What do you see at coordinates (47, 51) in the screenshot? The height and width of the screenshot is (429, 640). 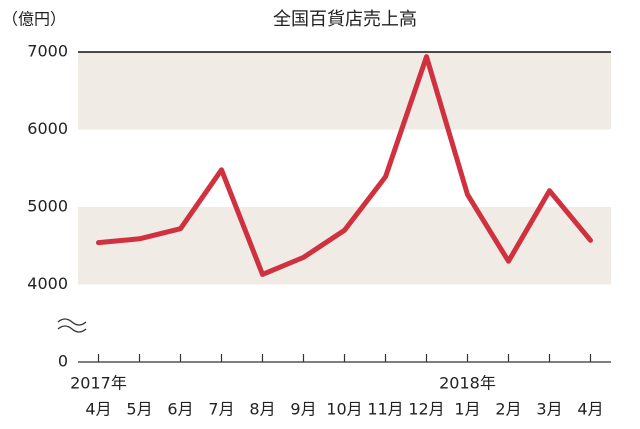 I see `y-tick-label: 7000` at bounding box center [47, 51].